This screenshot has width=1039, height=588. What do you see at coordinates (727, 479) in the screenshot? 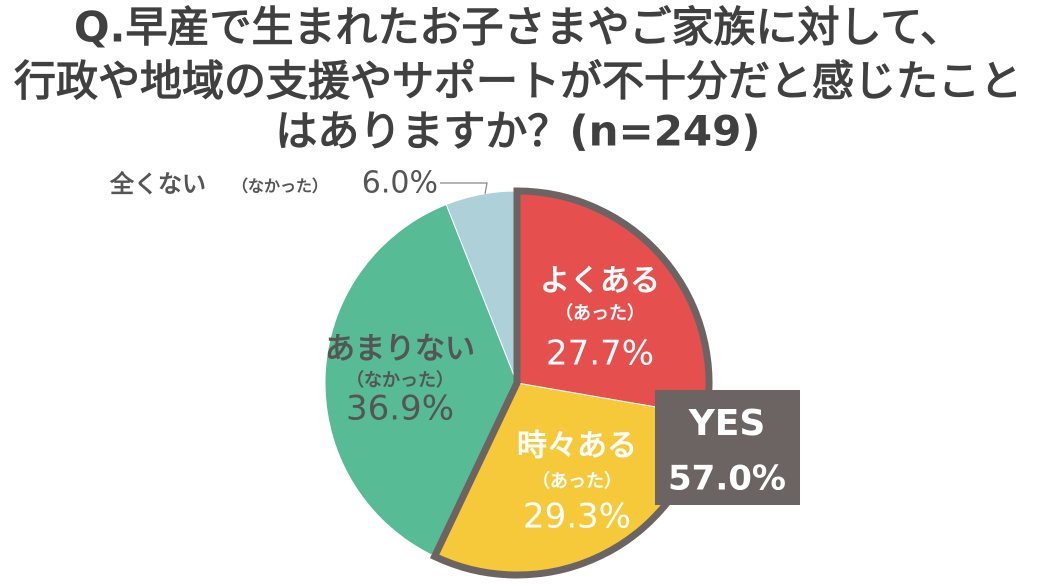
I see `annotation-value: 57.0%` at bounding box center [727, 479].